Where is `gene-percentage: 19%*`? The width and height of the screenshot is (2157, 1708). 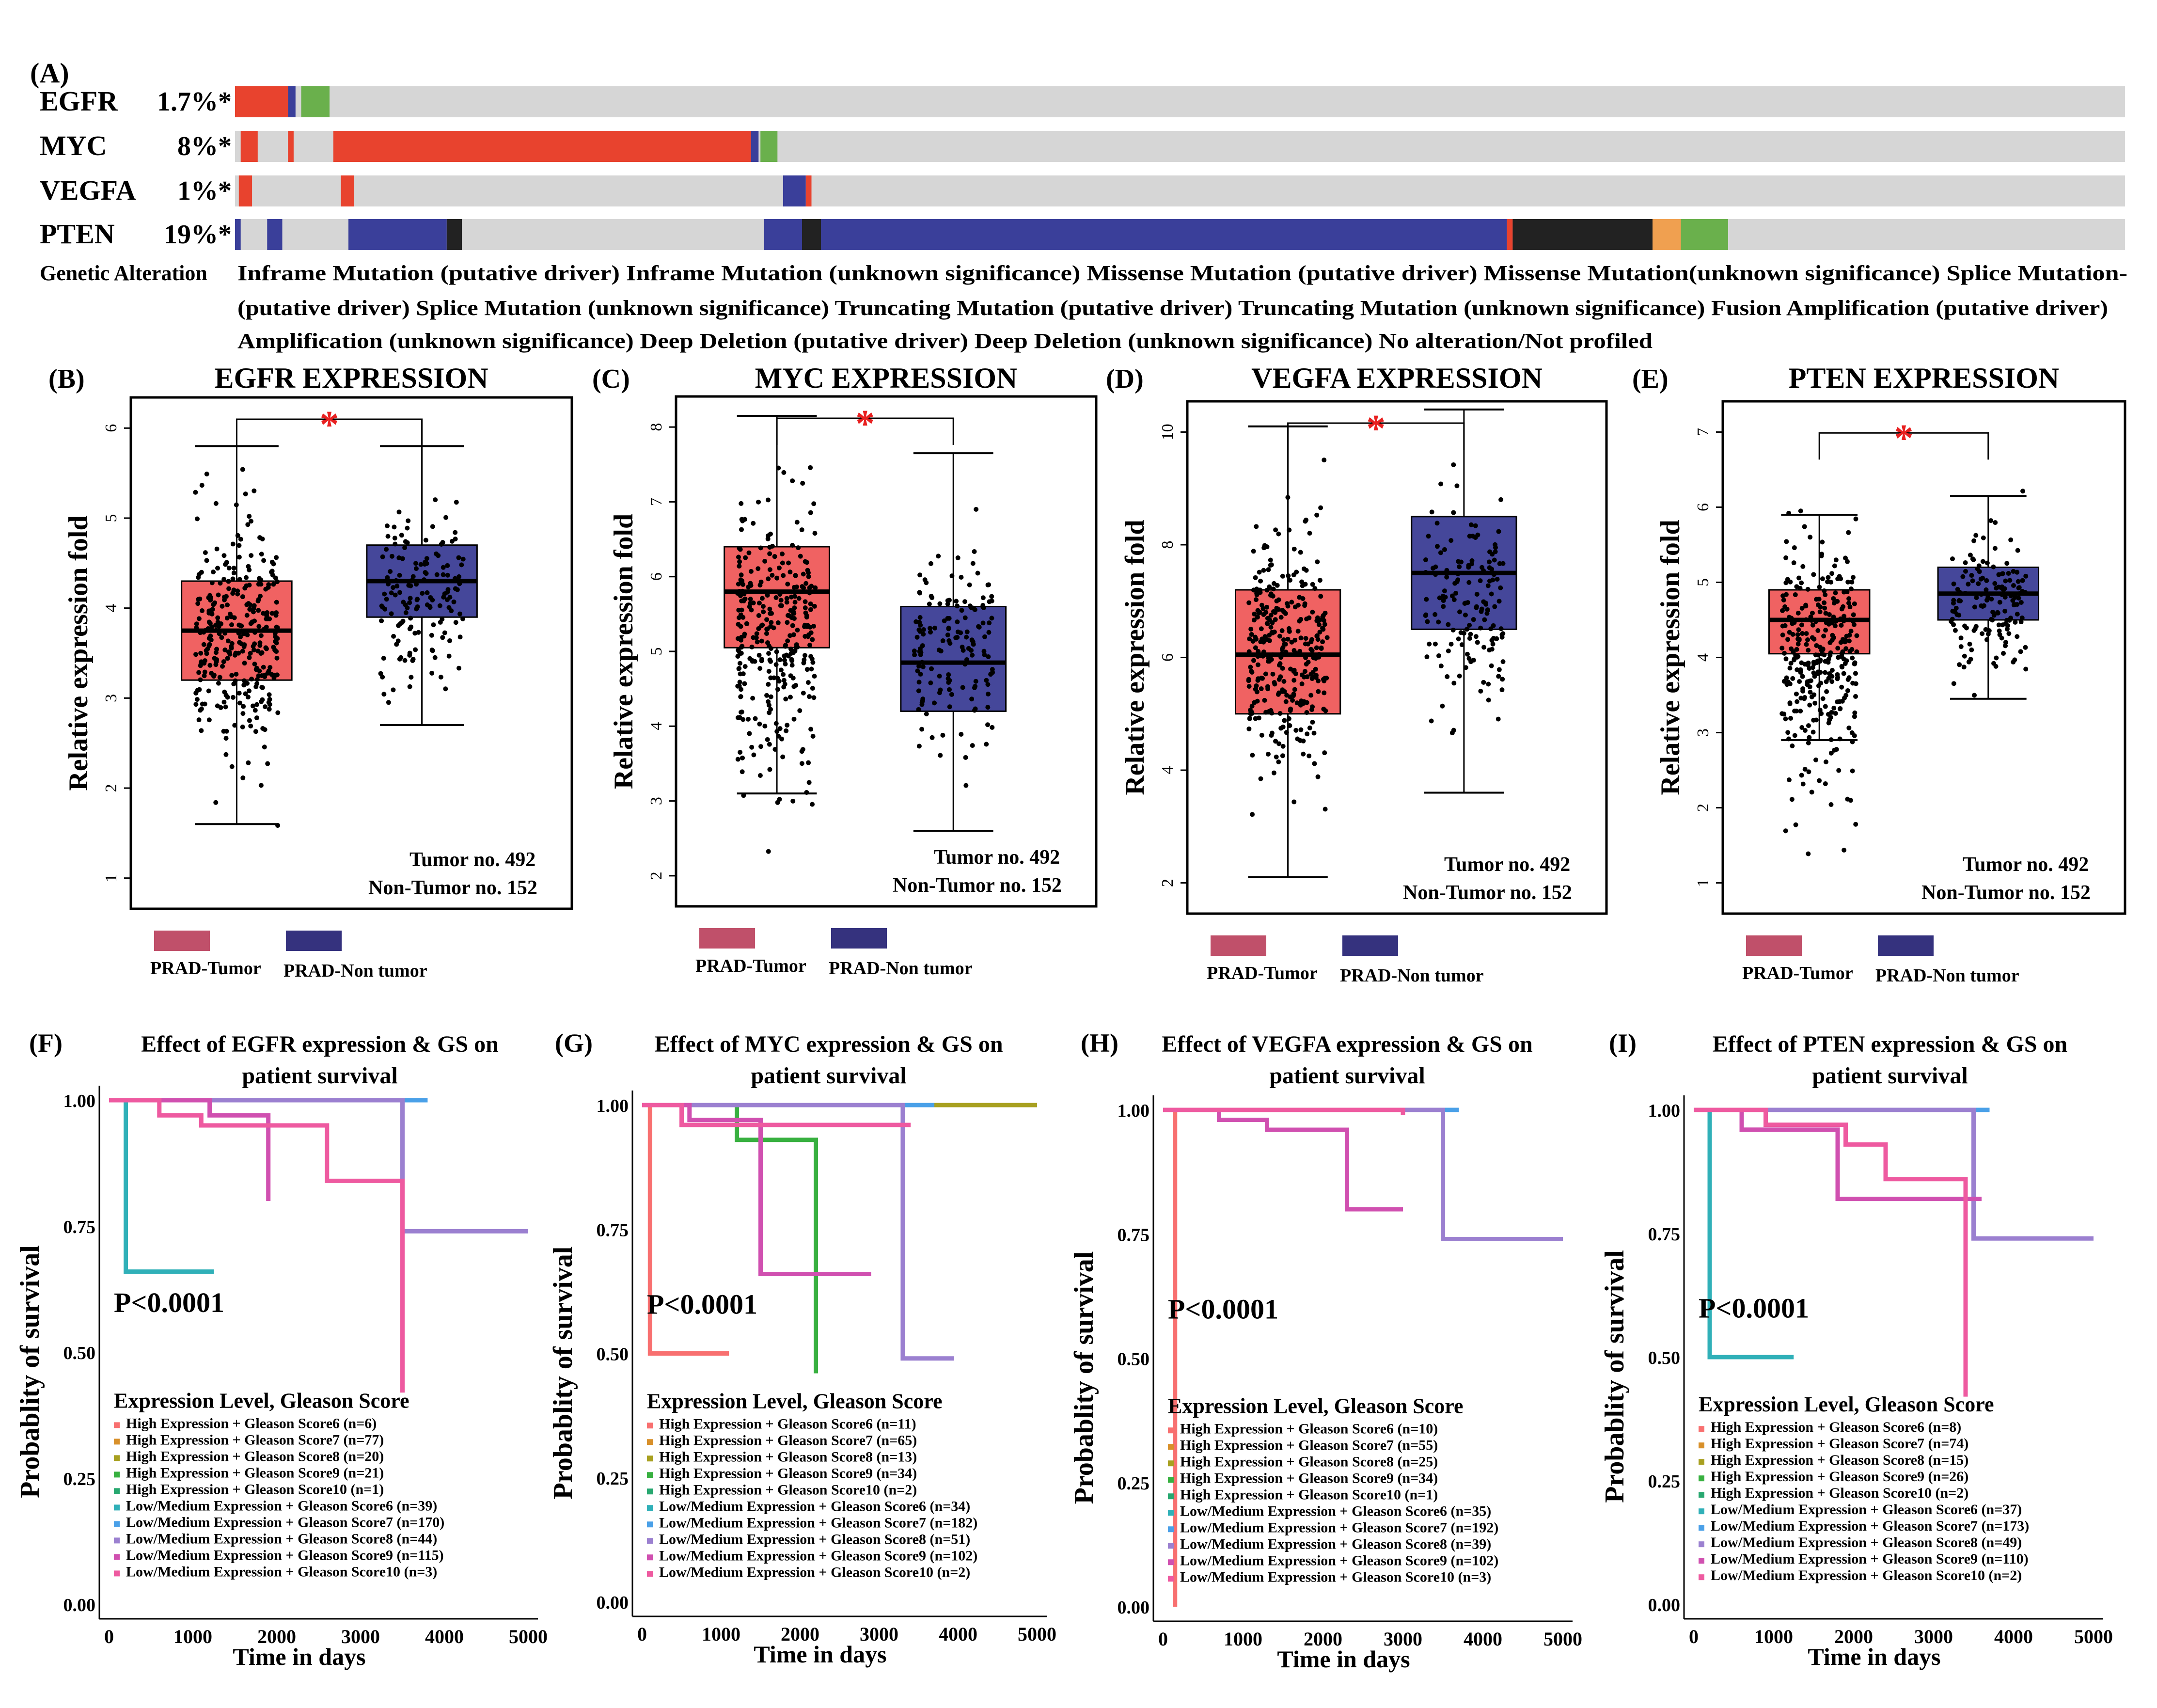
gene-percentage: 19%* is located at coordinates (198, 235).